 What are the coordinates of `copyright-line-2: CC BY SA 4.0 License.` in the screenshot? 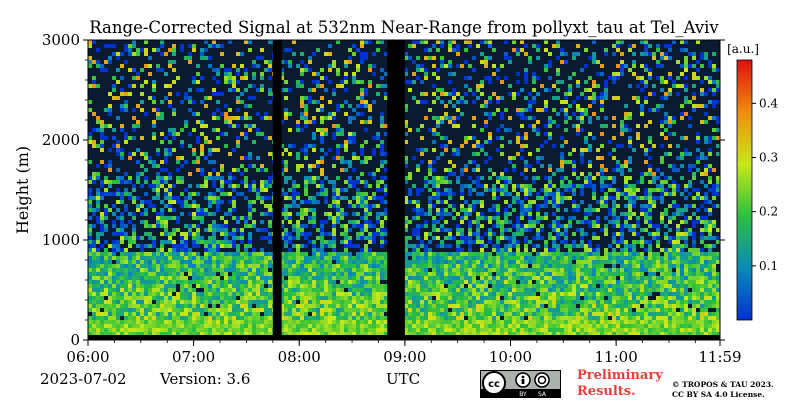 It's located at (723, 395).